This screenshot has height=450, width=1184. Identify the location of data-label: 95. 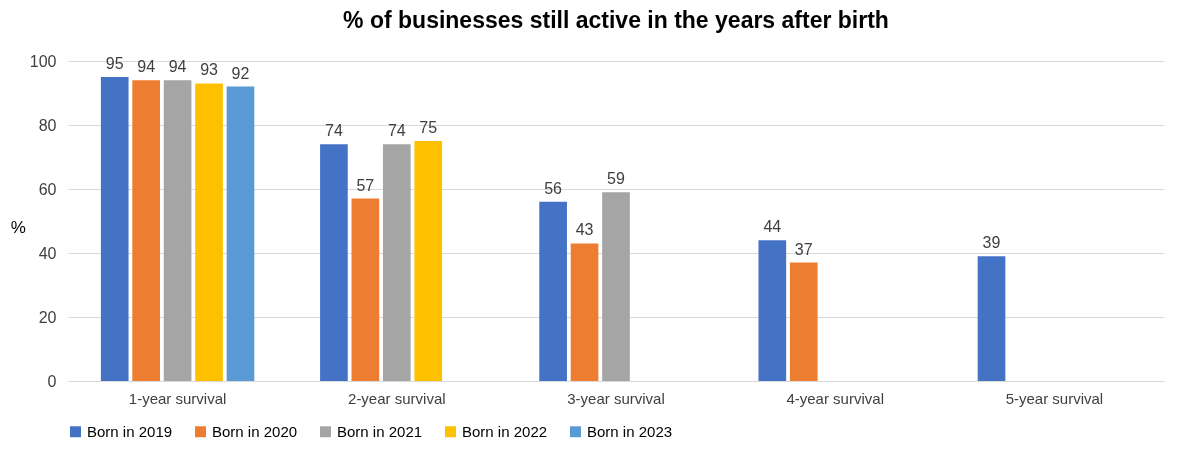
(114, 63).